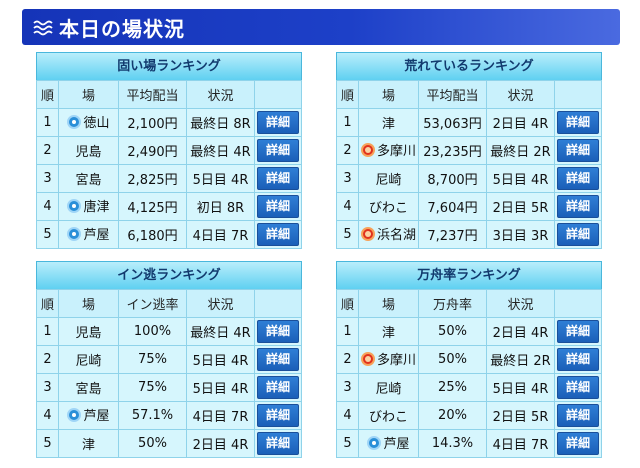  Describe the element at coordinates (520, 331) in the screenshot. I see `status-cell: 2日目 4R` at that location.